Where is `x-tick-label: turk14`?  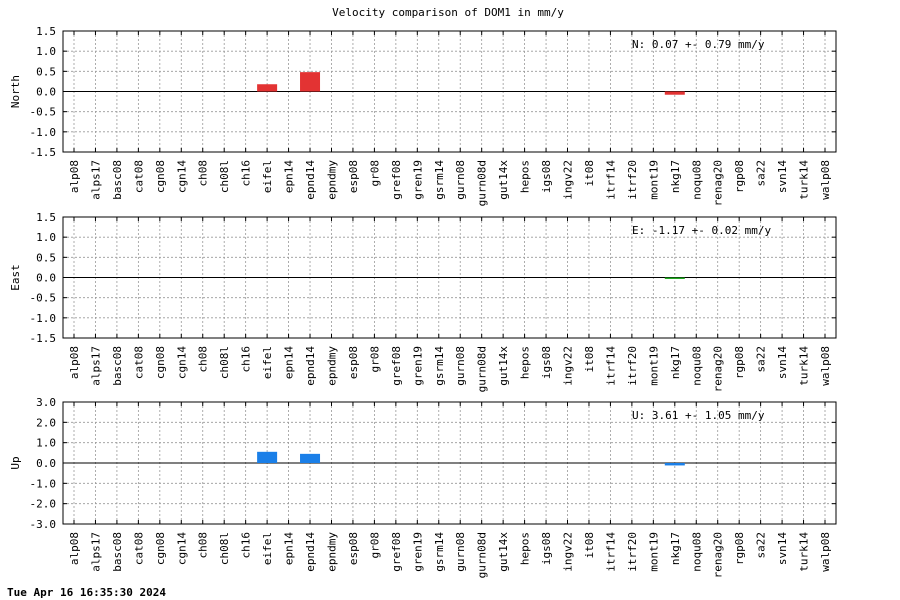 x-tick-label: turk14 is located at coordinates (804, 366).